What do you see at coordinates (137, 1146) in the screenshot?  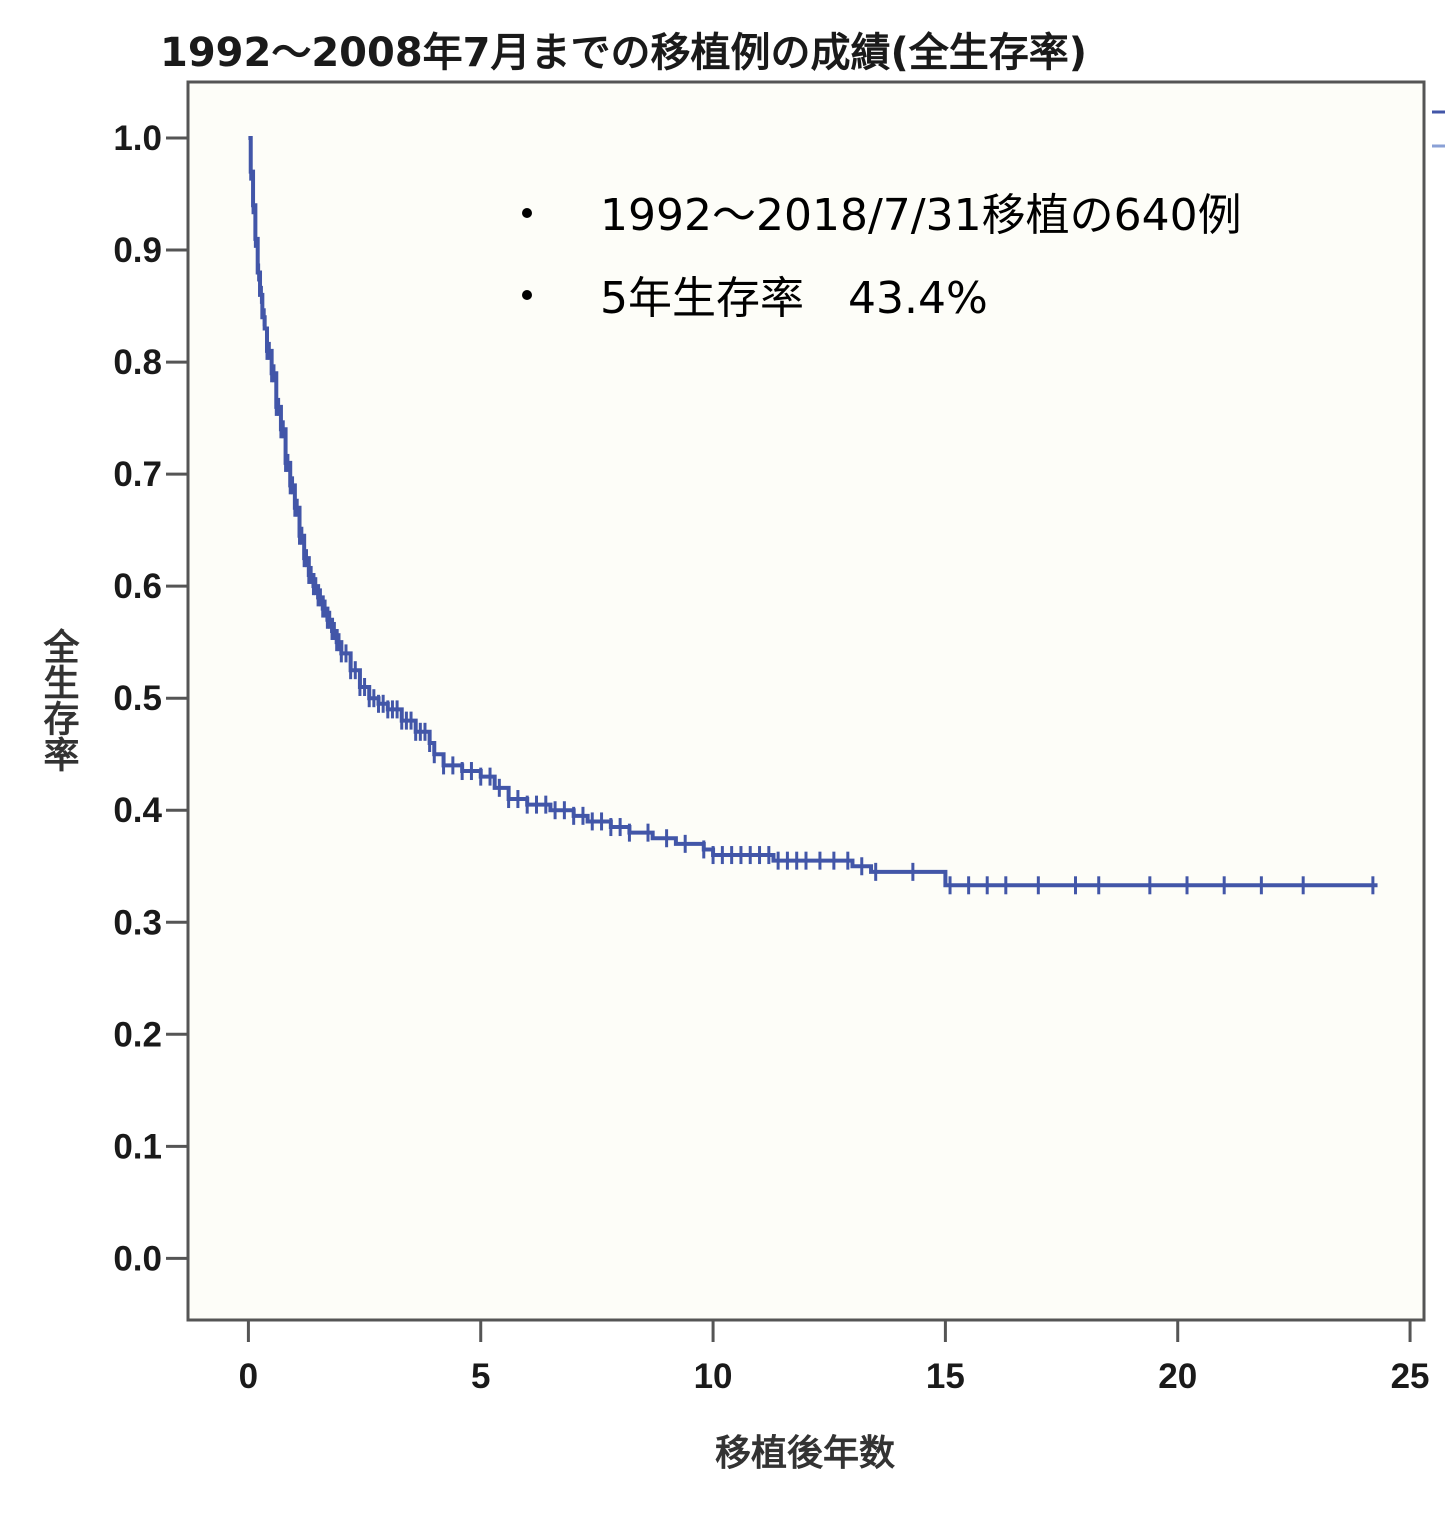 I see `y-tick-label: 0.1` at bounding box center [137, 1146].